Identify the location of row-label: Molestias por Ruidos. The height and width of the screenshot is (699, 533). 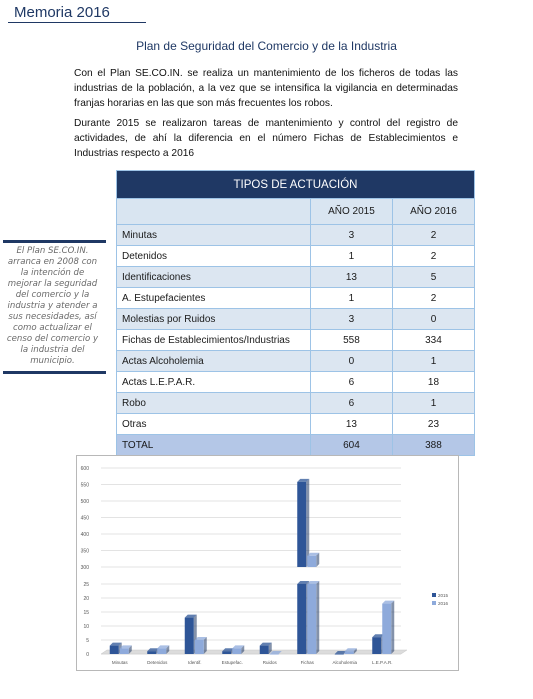
(213, 319).